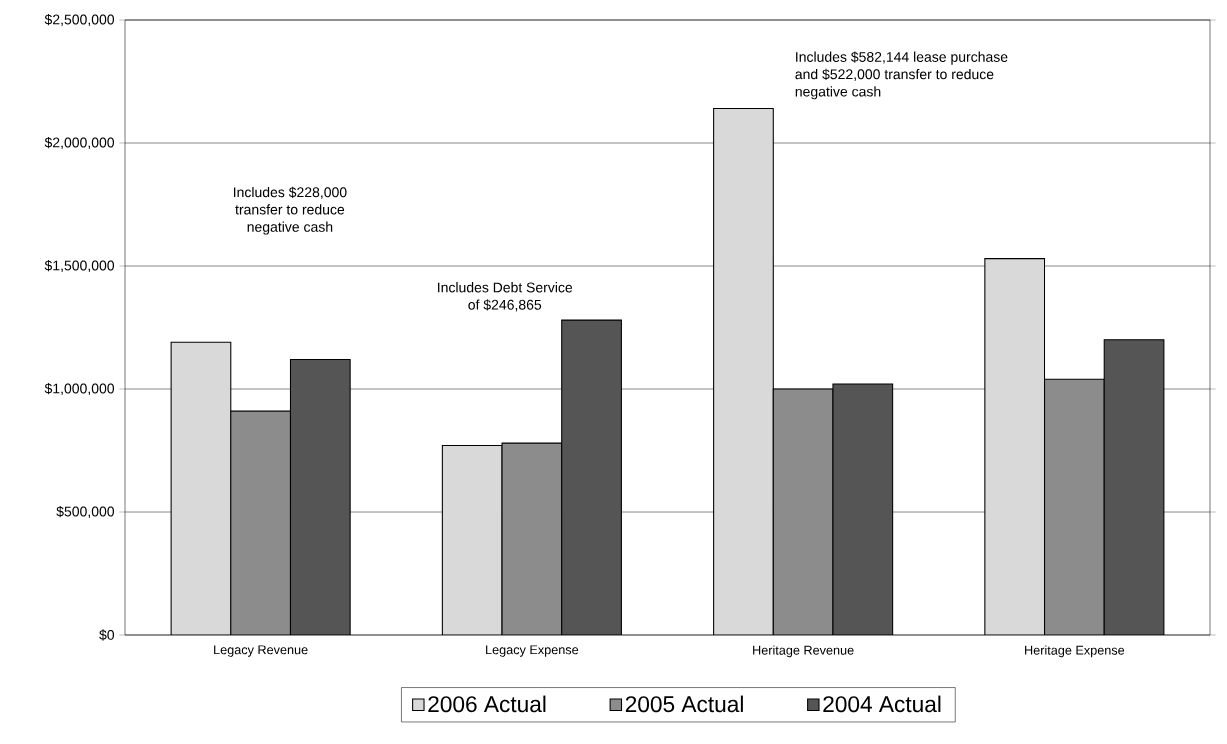 The width and height of the screenshot is (1227, 744). Describe the element at coordinates (1075, 651) in the screenshot. I see `x-tick-label: Heritage Expense` at that location.